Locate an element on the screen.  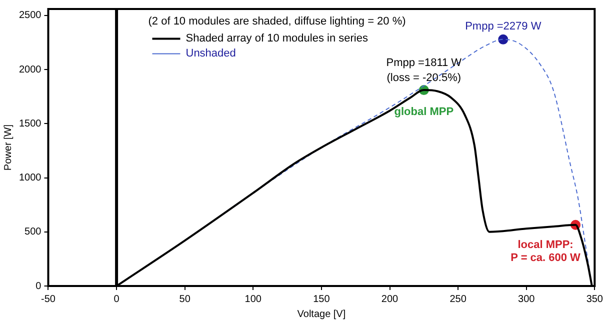
x-tick-label: 200 is located at coordinates (390, 299).